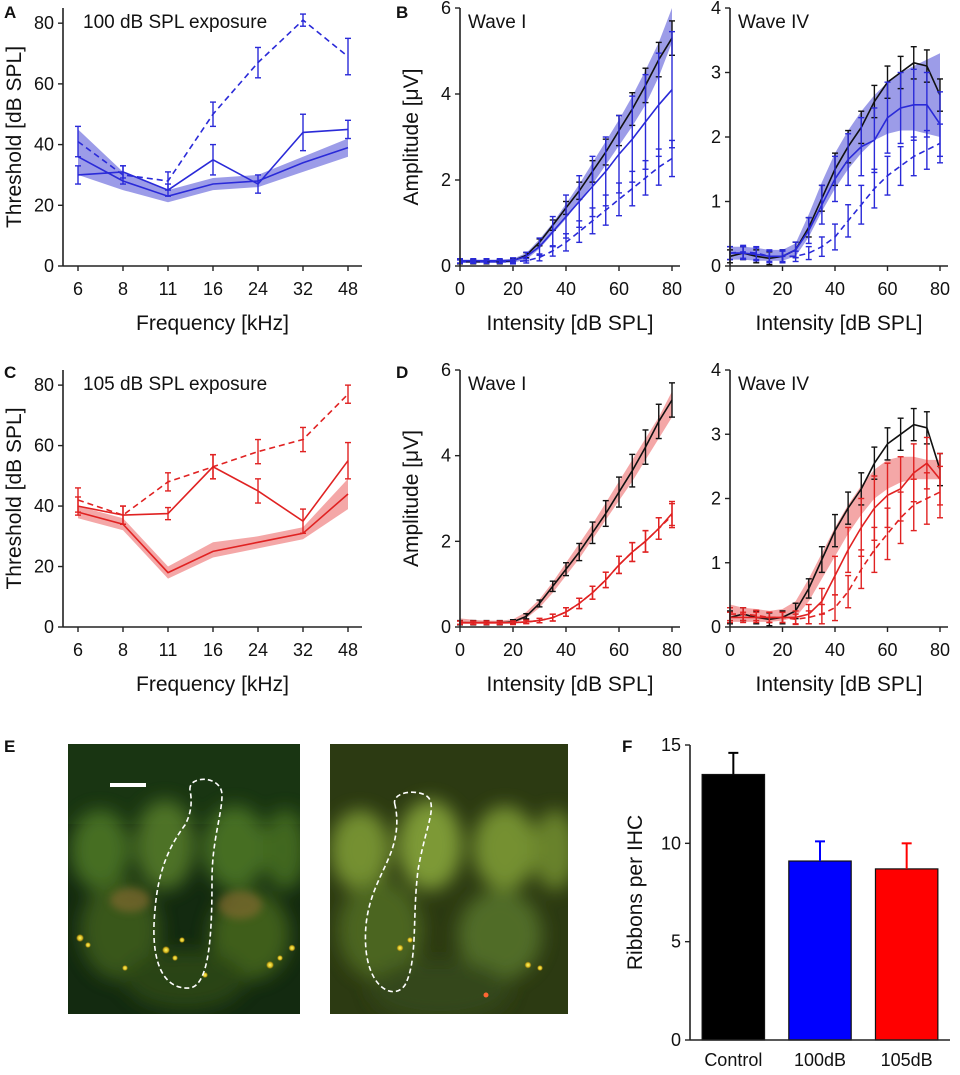 The width and height of the screenshot is (960, 1075). Describe the element at coordinates (402, 12) in the screenshot. I see `panel-letter-b: B` at that location.